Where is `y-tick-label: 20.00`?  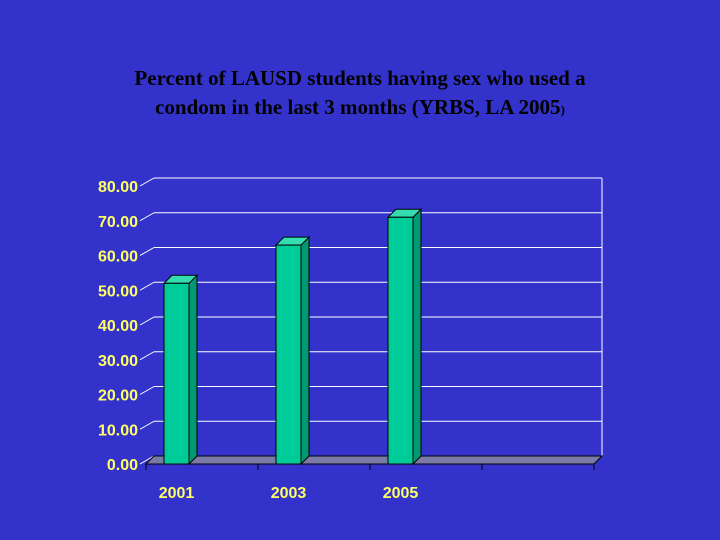
y-tick-label: 20.00 is located at coordinates (118, 396).